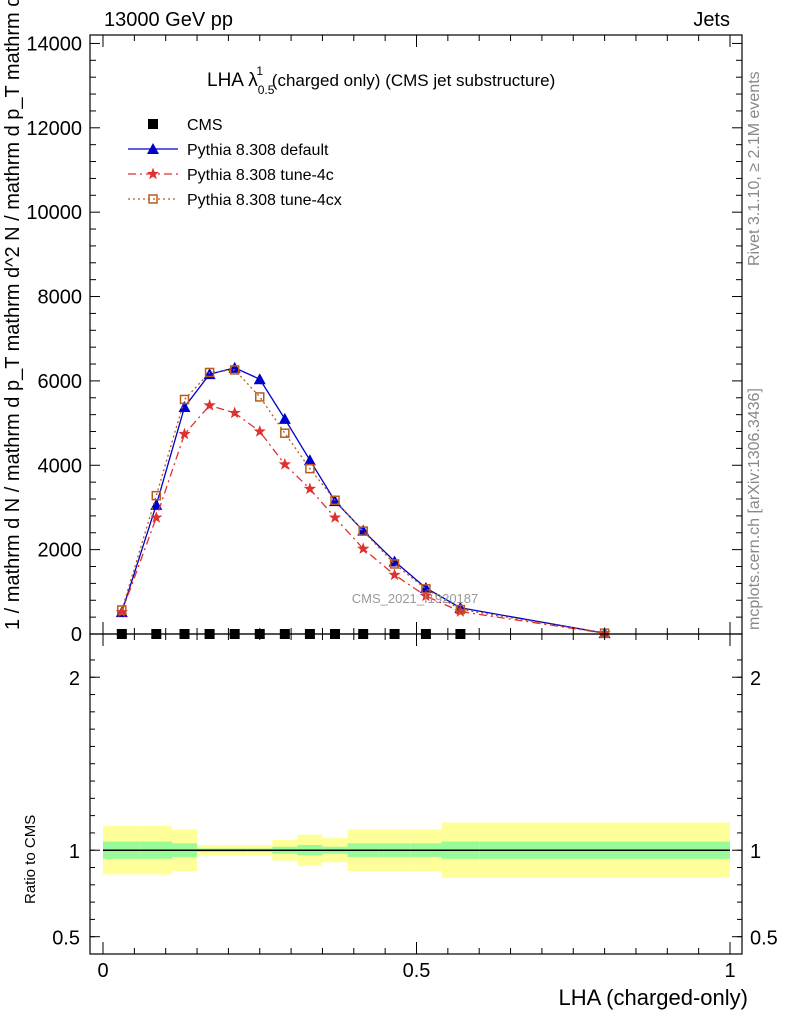 The image size is (786, 1024). I want to click on ratio-y-tick-label-right: 2, so click(755, 679).